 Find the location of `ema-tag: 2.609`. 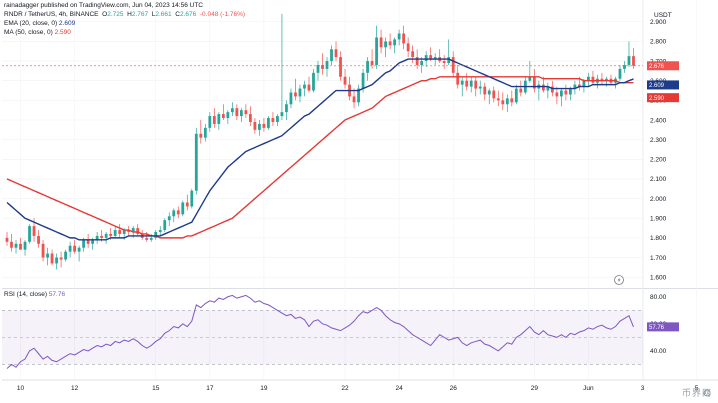

ema-tag: 2.609 is located at coordinates (663, 85).